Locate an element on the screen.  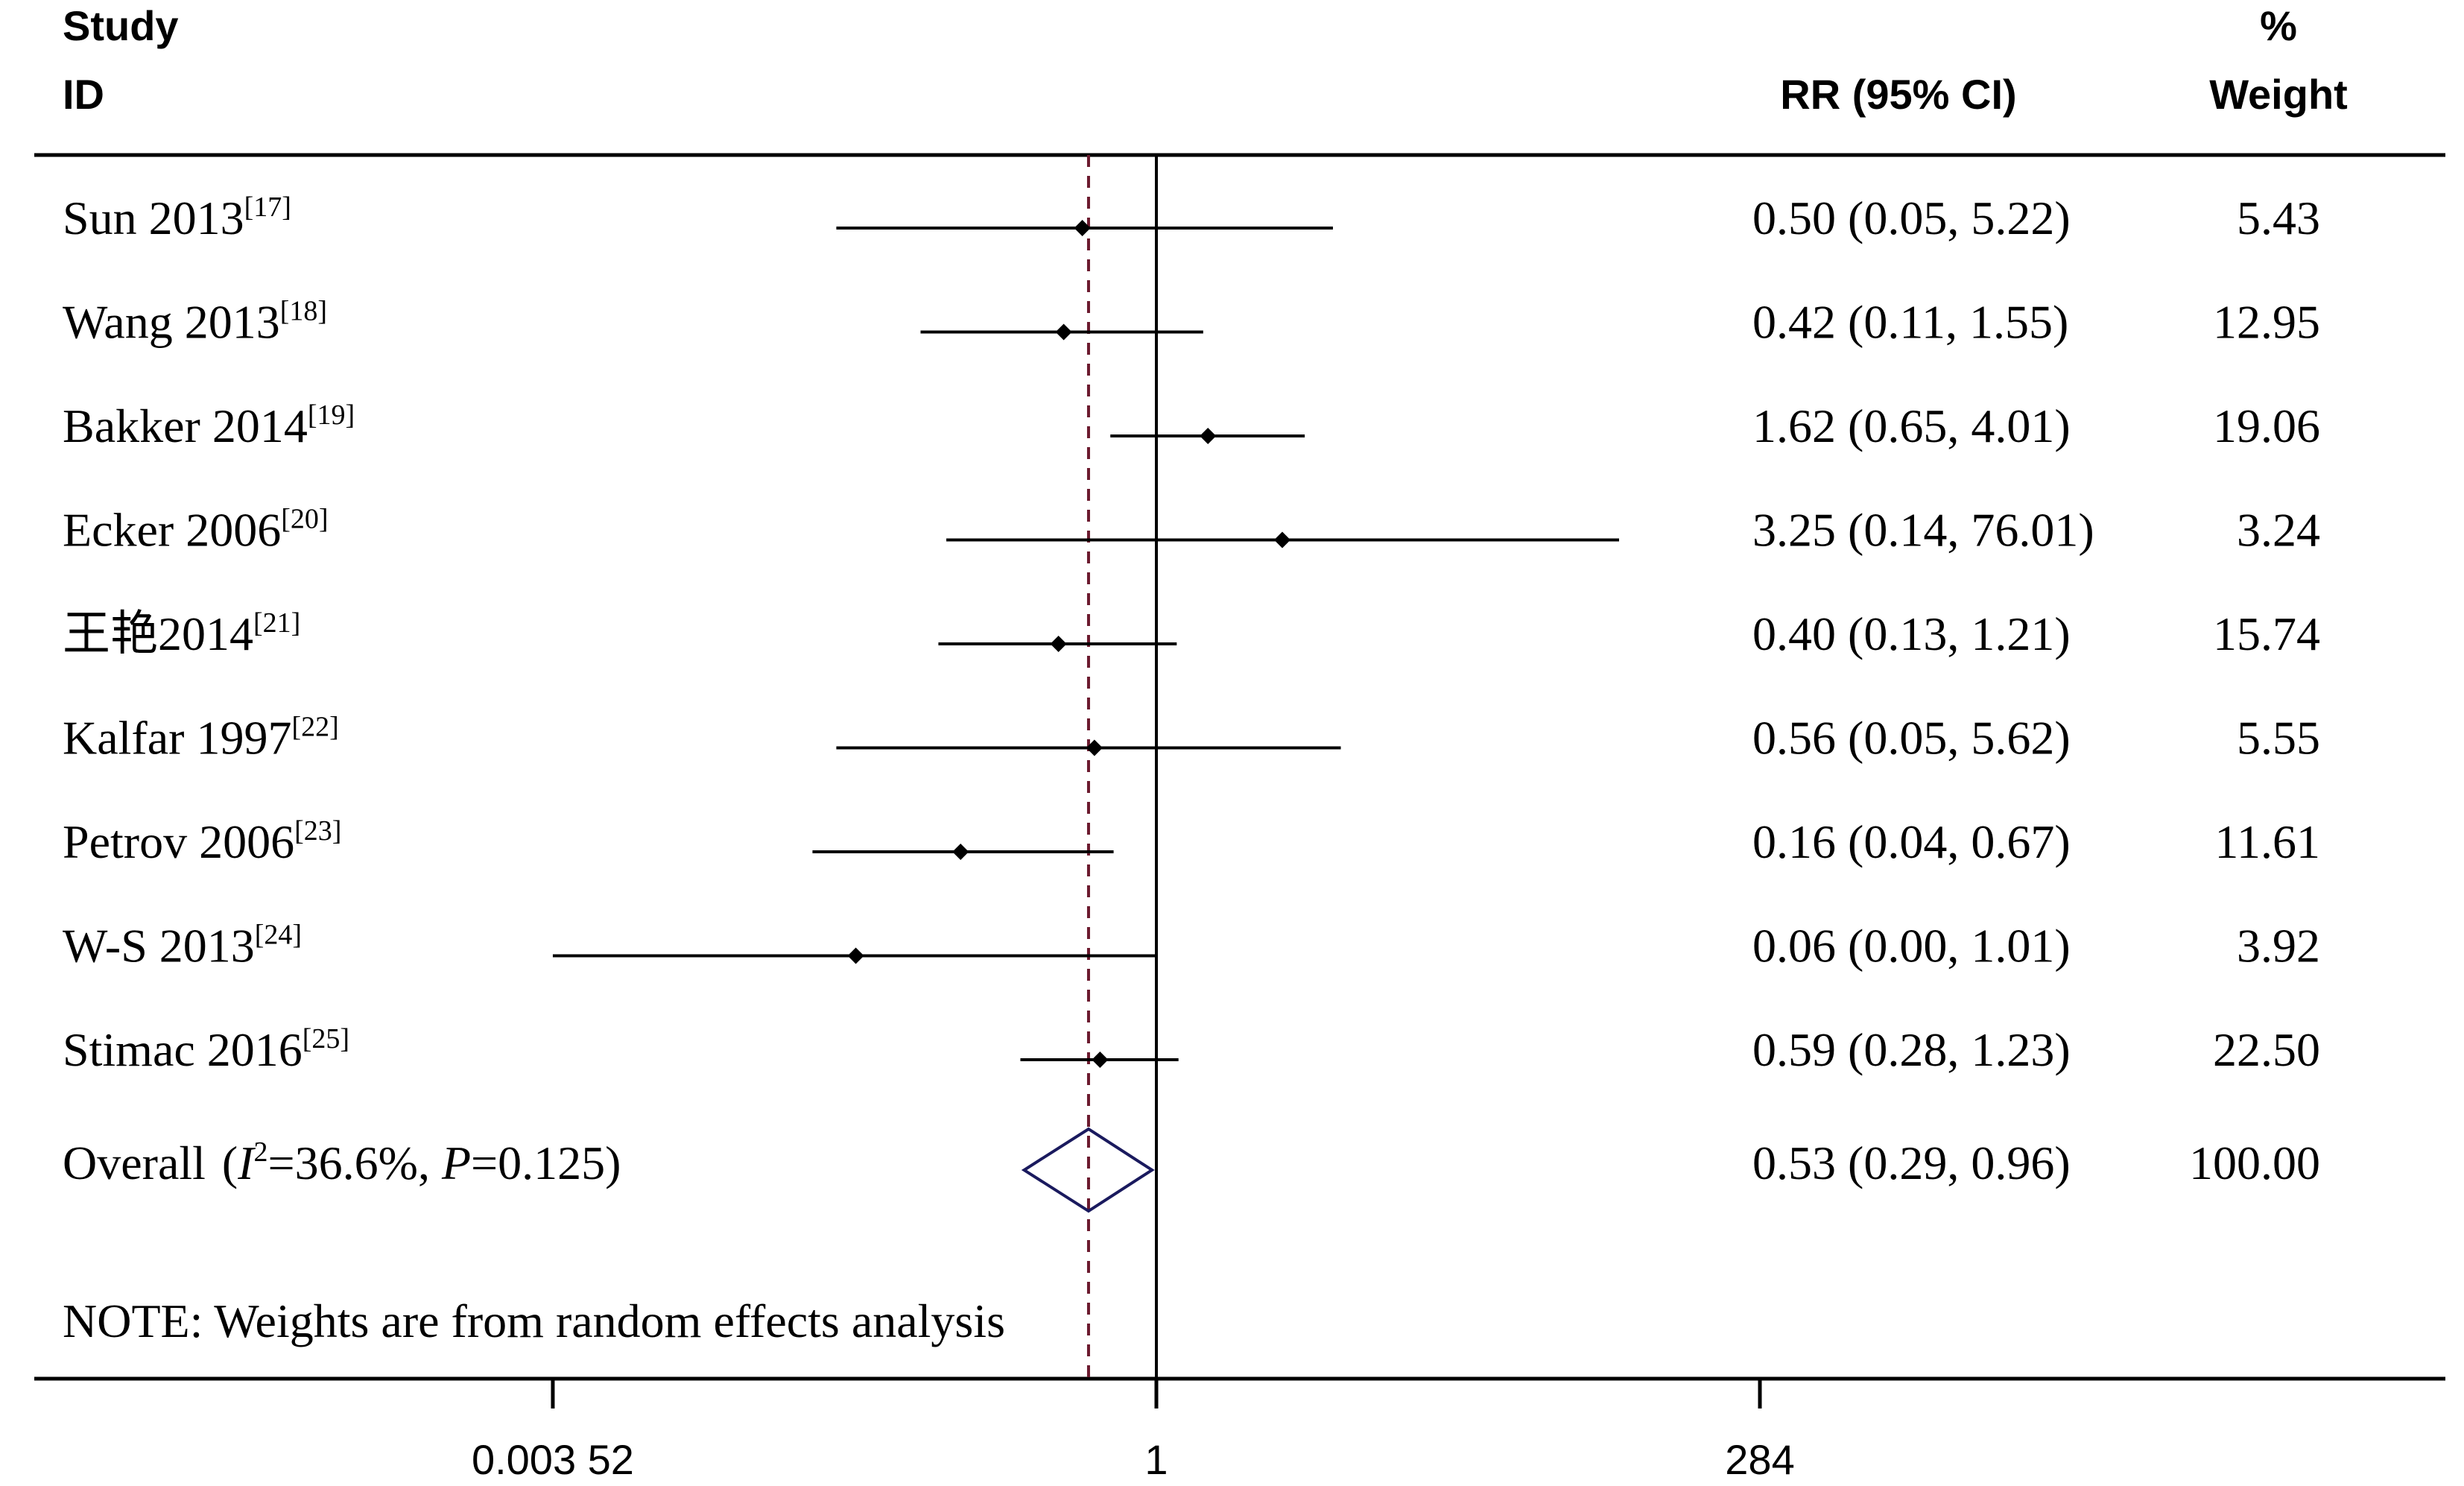
study-name: Ecker 2006 is located at coordinates (172, 530).